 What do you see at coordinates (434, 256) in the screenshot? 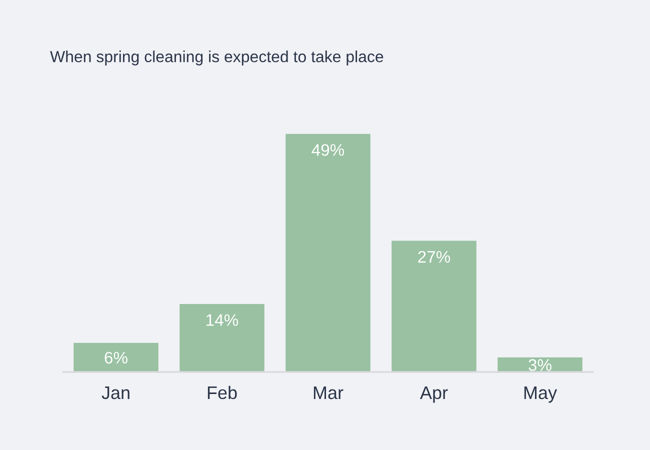
I see `data-label: 27%` at bounding box center [434, 256].